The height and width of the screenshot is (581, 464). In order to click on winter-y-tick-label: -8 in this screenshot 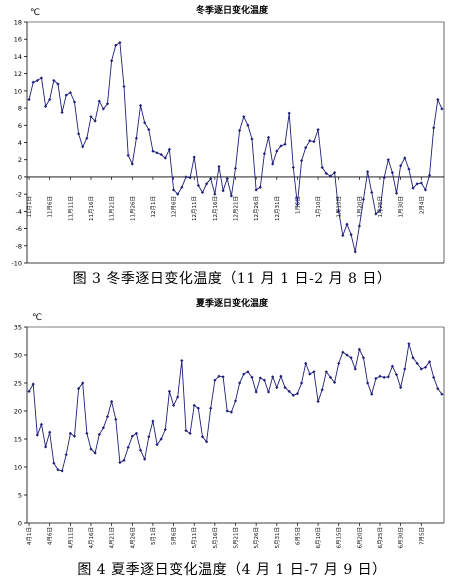, I will do `click(19, 246)`.